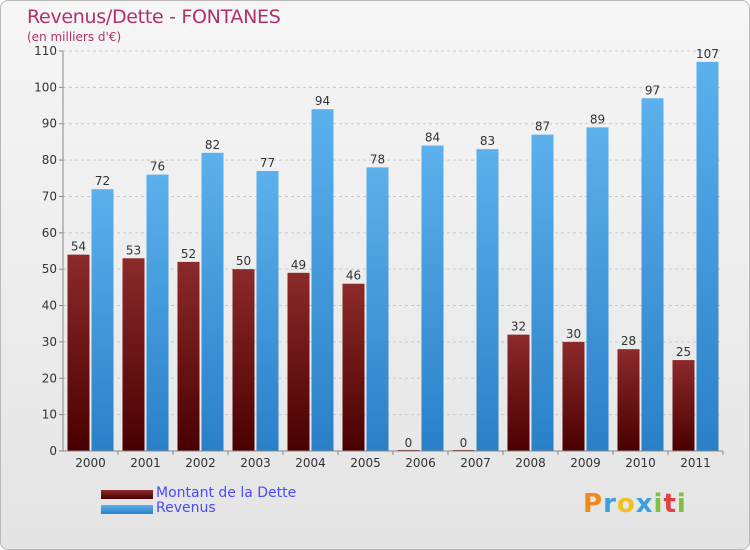 This screenshot has width=750, height=550. Describe the element at coordinates (226, 493) in the screenshot. I see `legend-label-debt: Montant de la Dette` at that location.